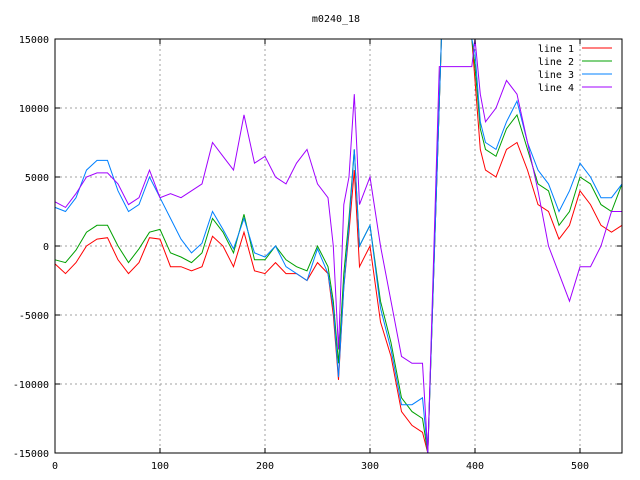 This screenshot has height=480, width=640. Describe the element at coordinates (475, 466) in the screenshot. I see `x-tick-label: 400` at that location.